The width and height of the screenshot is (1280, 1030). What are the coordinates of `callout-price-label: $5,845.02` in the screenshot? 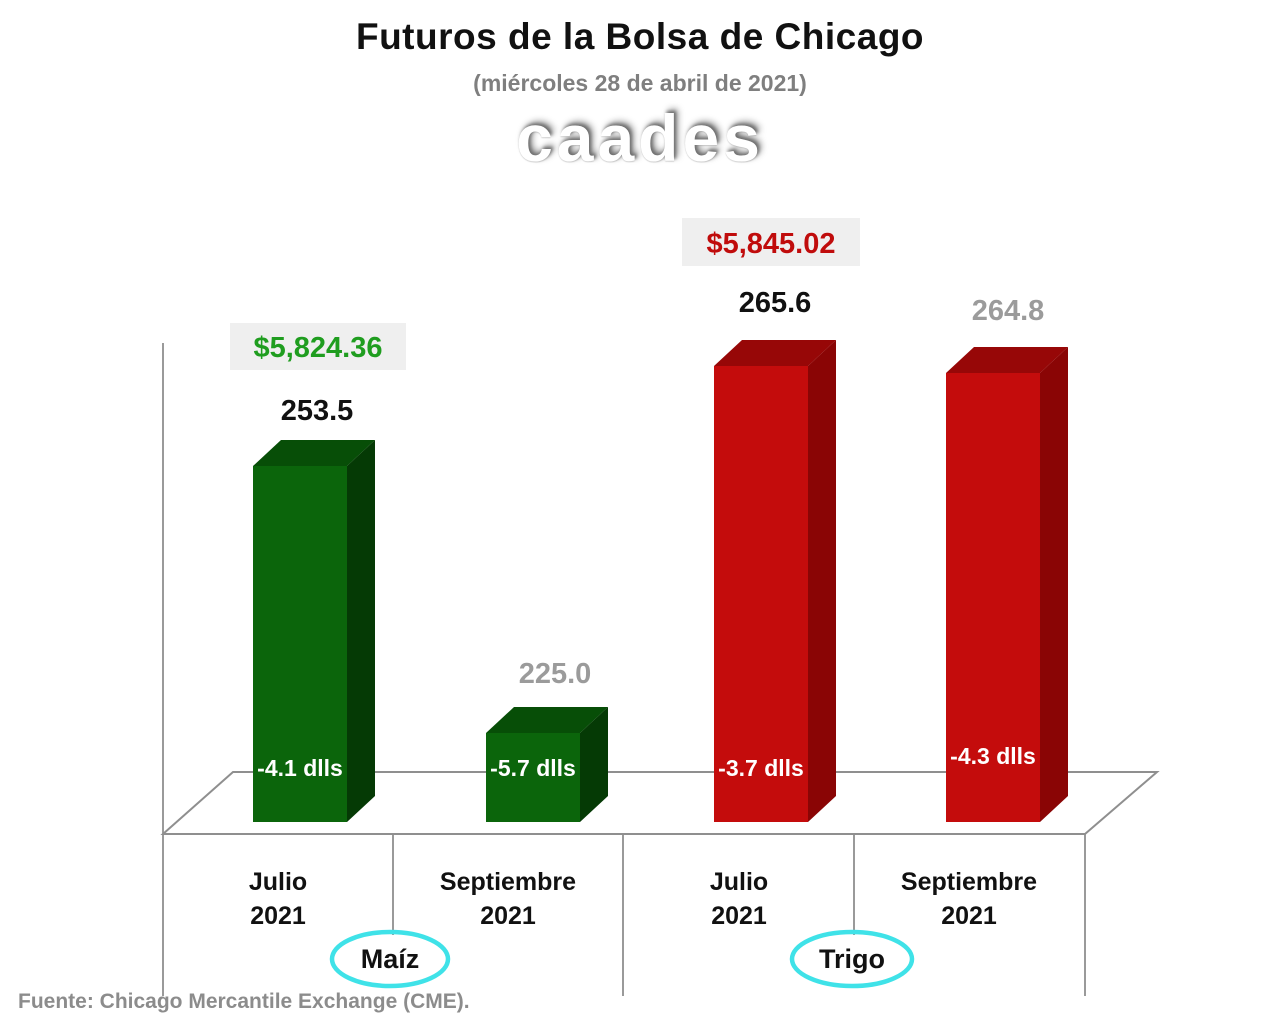 It's located at (770, 244).